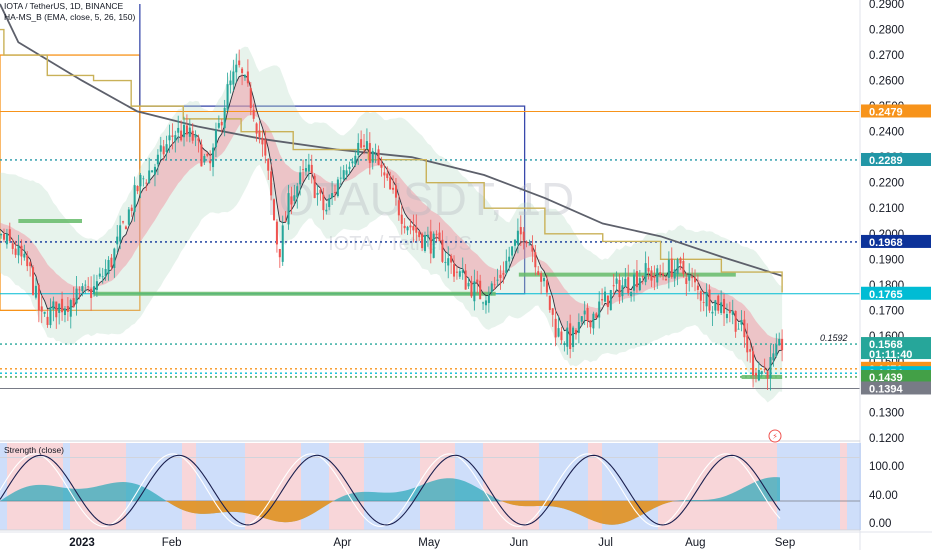 The image size is (932, 550). I want to click on oscillator-label: Strength (close), so click(34, 450).